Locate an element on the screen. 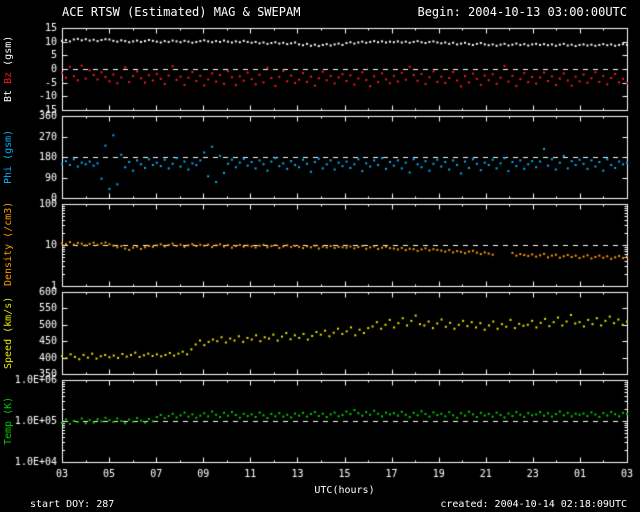  y-axis-label-part: (km/s) is located at coordinates (8, 314).